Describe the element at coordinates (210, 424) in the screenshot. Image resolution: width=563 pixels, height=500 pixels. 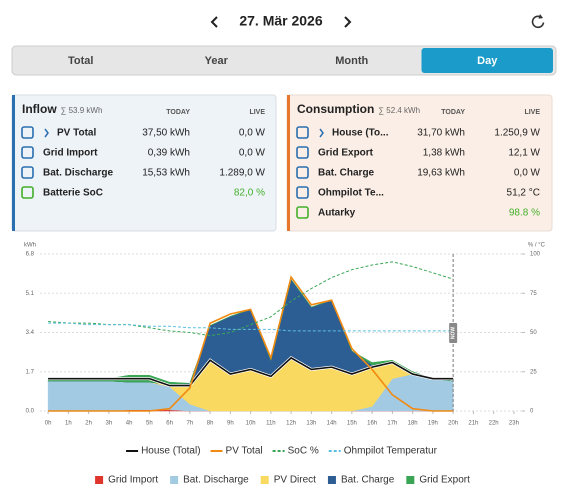
I see `x-tick-label: 8h` at that location.